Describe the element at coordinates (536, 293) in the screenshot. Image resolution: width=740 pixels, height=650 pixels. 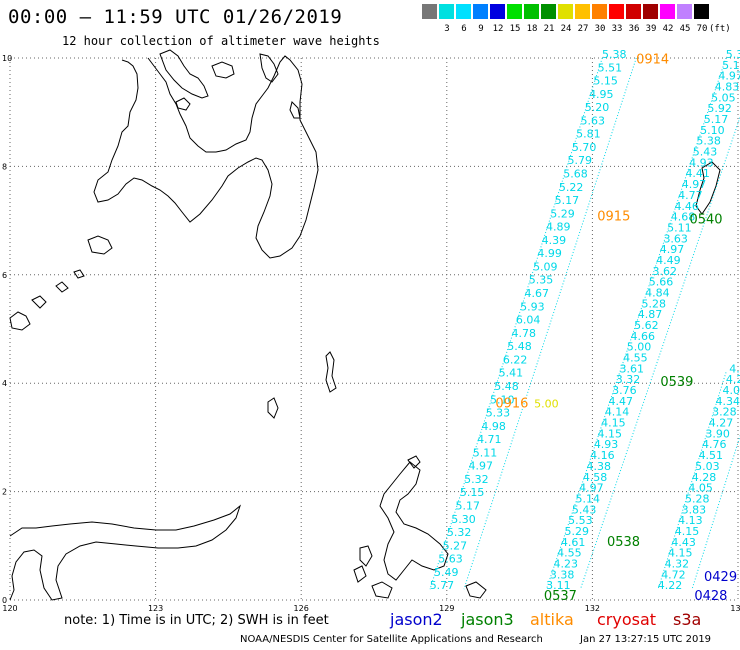
I see `wave-height-value: 4.67` at that location.